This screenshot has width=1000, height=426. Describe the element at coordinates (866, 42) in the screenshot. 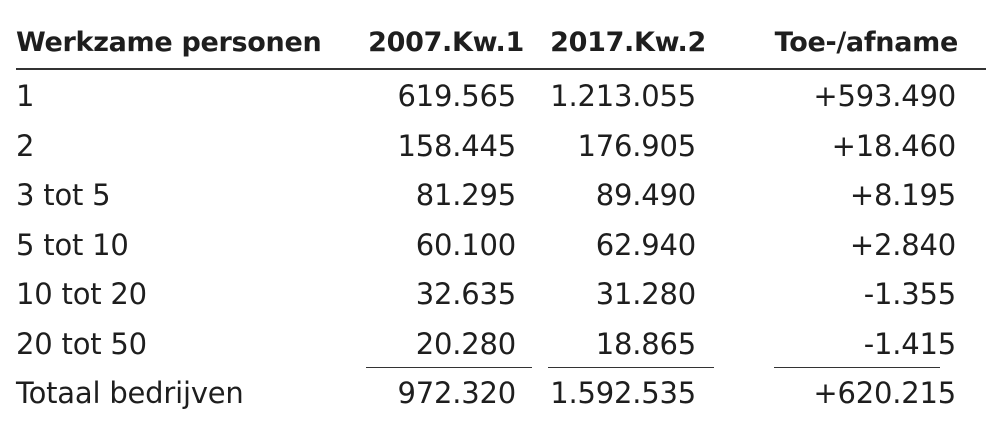

I see `header-toe-afname: Toe-/afname` at that location.